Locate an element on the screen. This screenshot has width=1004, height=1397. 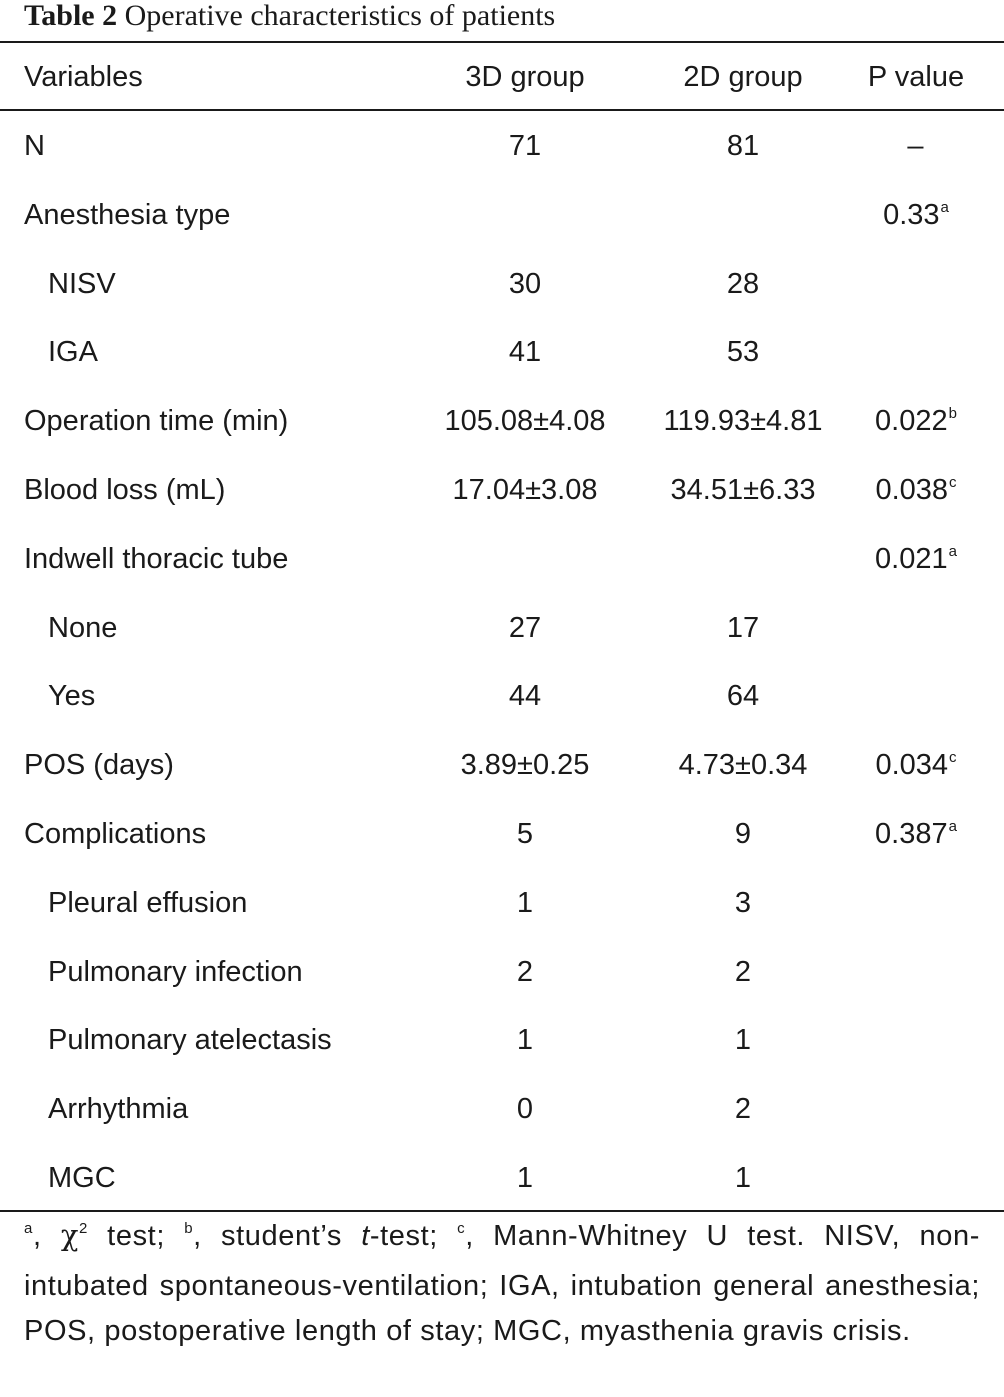
table-row: None 27 17 is located at coordinates (502, 628).